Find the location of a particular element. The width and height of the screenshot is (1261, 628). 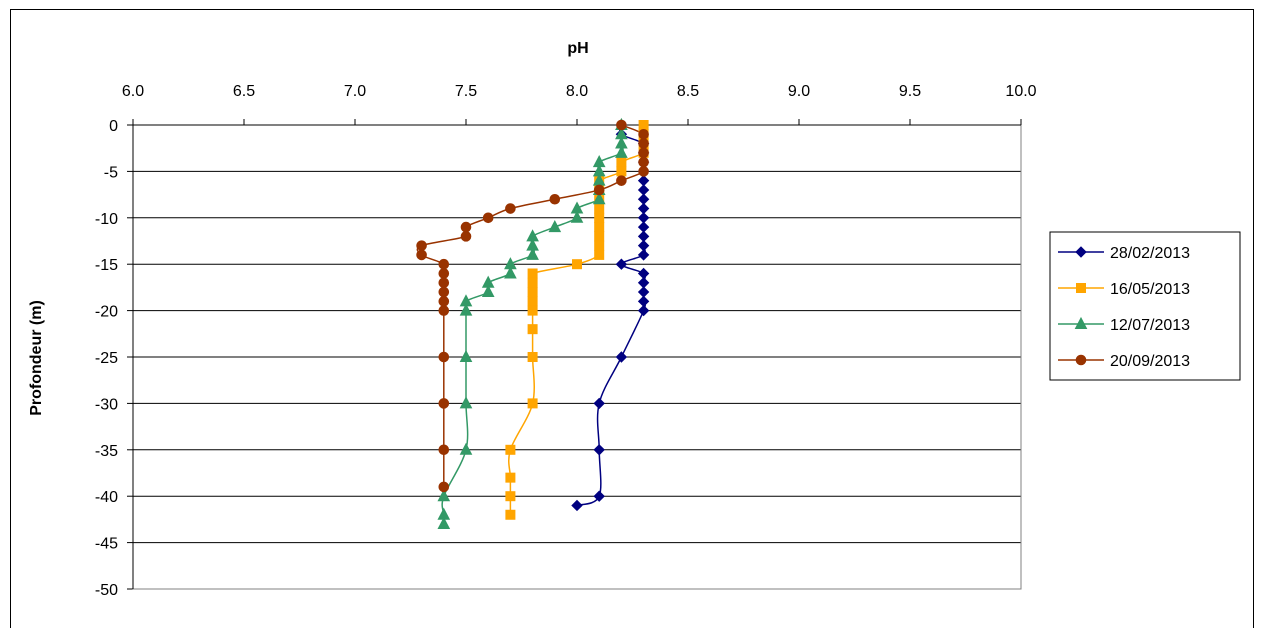

y-axis-label: Profondeur (m) is located at coordinates (36, 358).